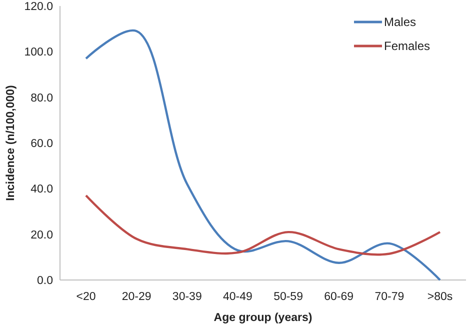  What do you see at coordinates (440, 297) in the screenshot?
I see `x-tick-label: >80s` at bounding box center [440, 297].